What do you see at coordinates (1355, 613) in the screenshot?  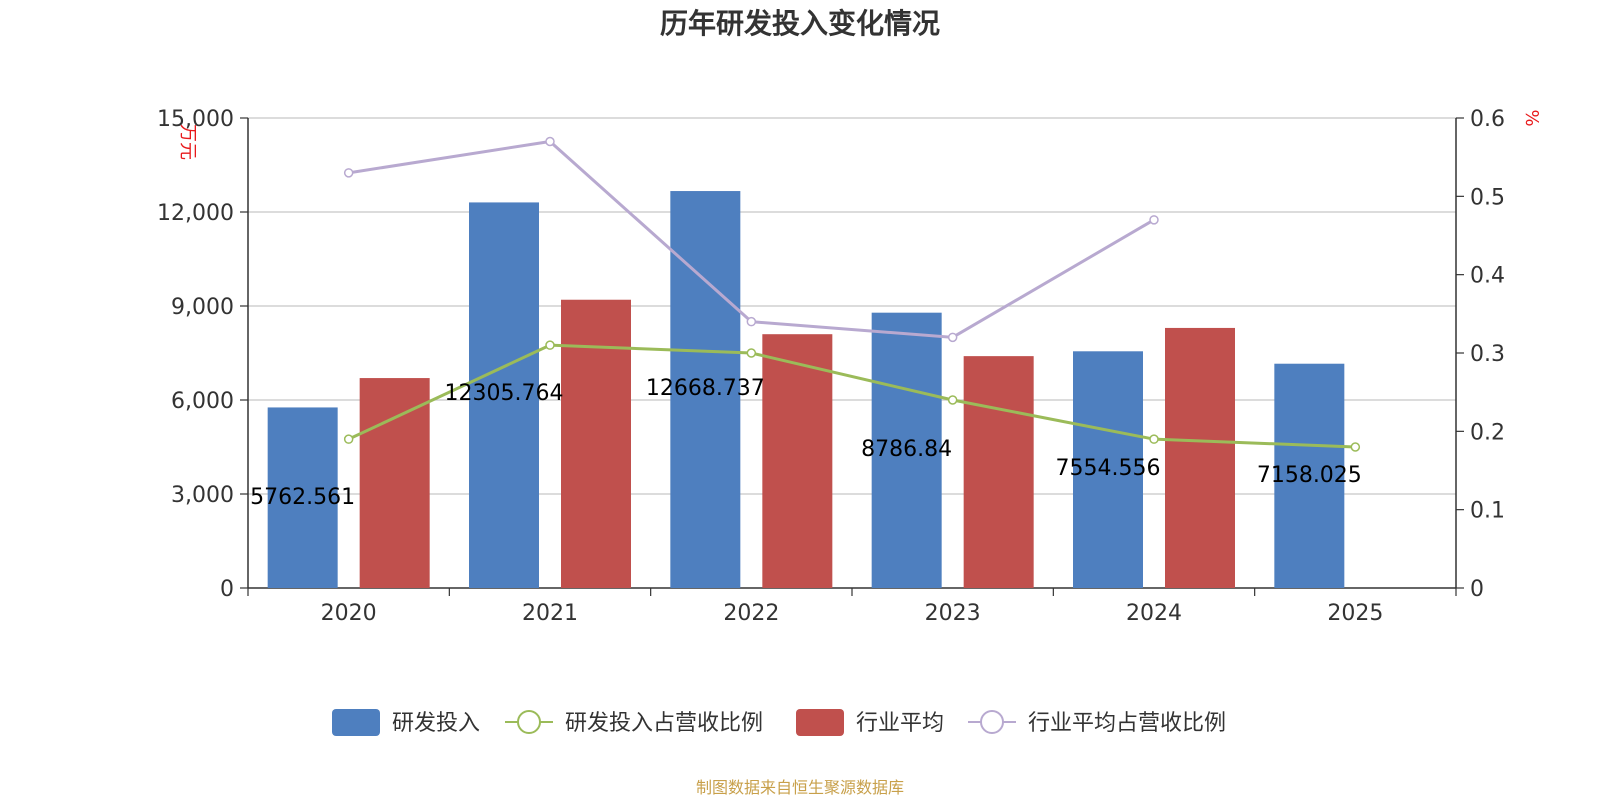 I see `x-tick-label: 2025` at bounding box center [1355, 613].